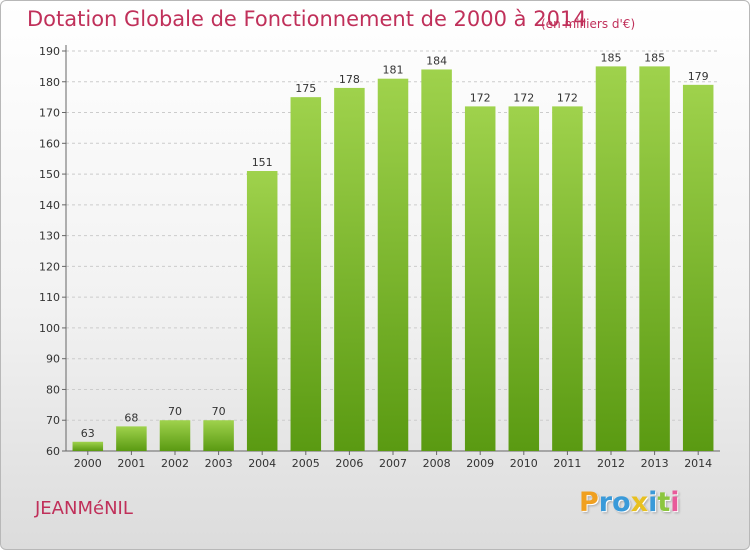 This screenshot has width=750, height=550. Describe the element at coordinates (698, 76) in the screenshot. I see `data-label: 179` at that location.